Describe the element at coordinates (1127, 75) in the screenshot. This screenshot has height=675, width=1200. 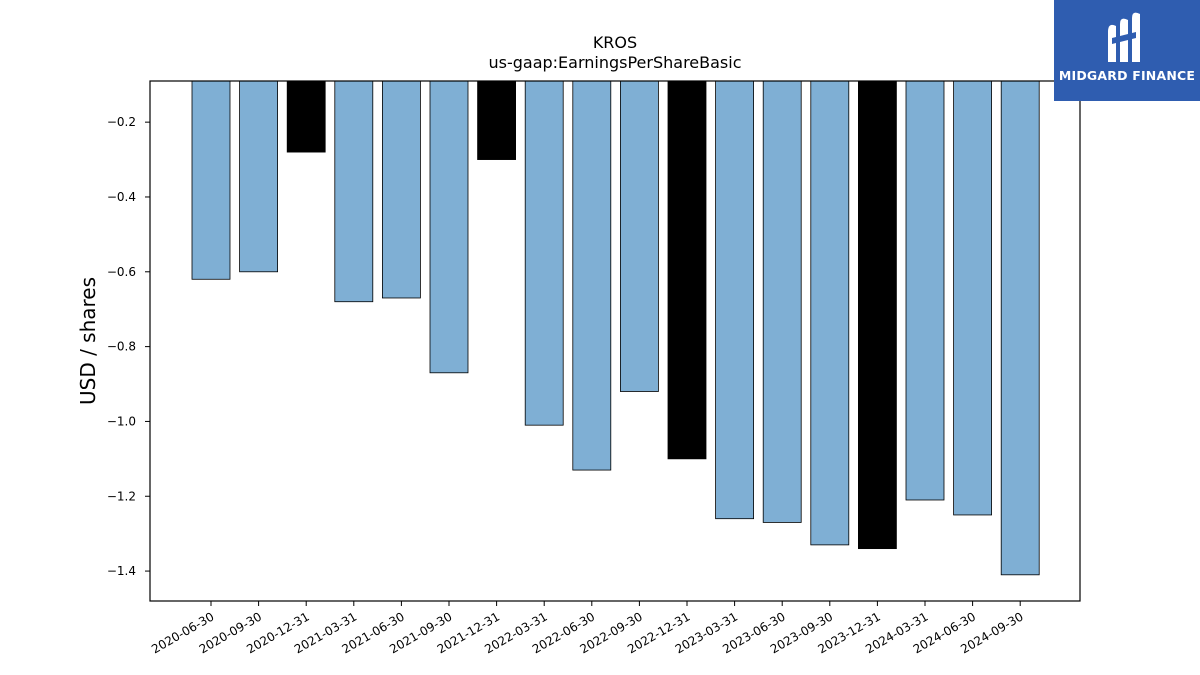
I see `brand-name: MIDGARD FINANCE` at that location.